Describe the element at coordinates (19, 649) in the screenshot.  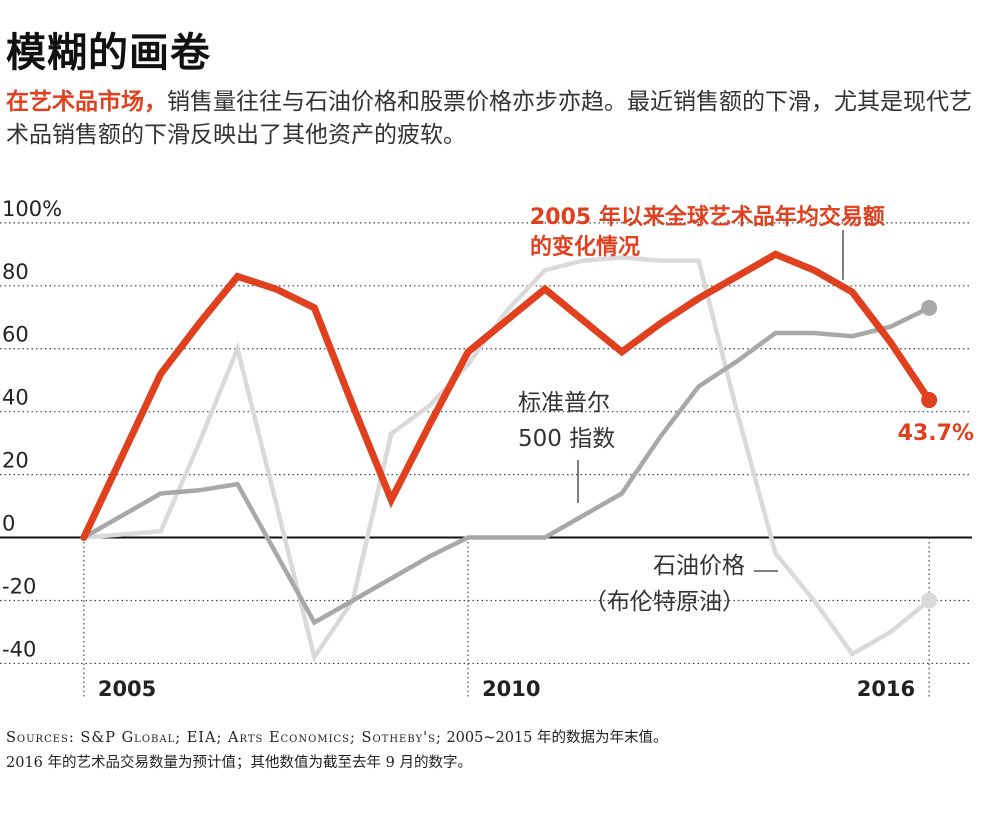
I see `y-tick-label: -40` at that location.